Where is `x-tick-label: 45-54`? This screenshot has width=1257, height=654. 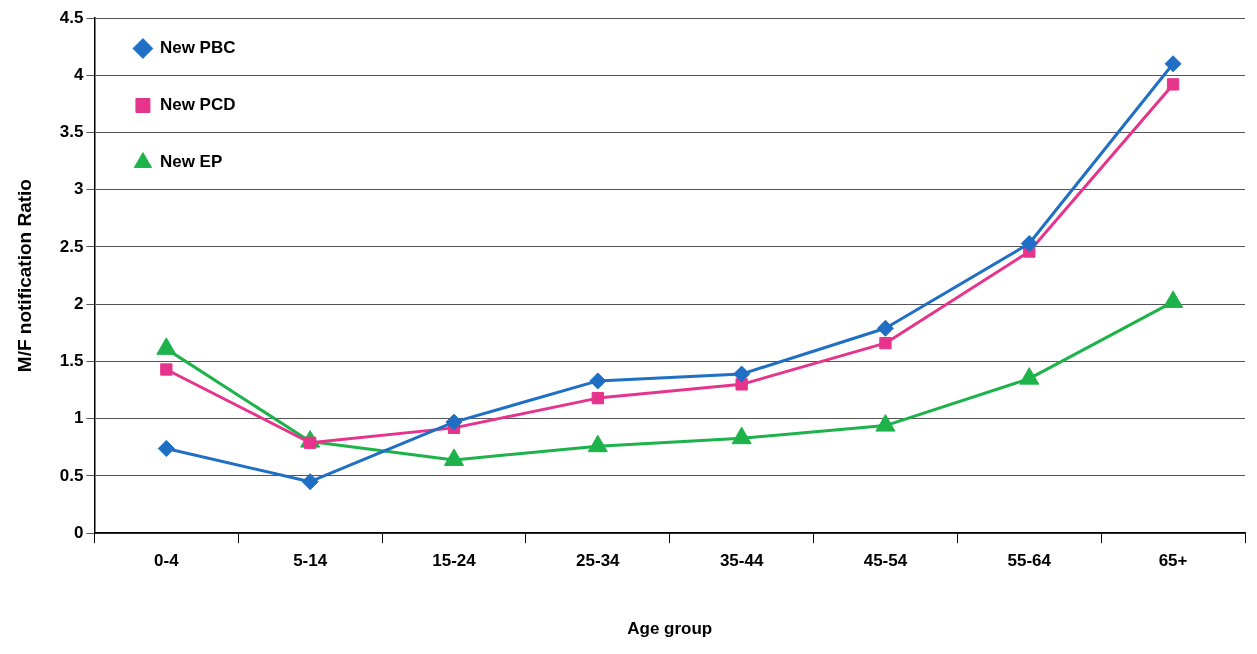
x-tick-label: 45-54 is located at coordinates (885, 561).